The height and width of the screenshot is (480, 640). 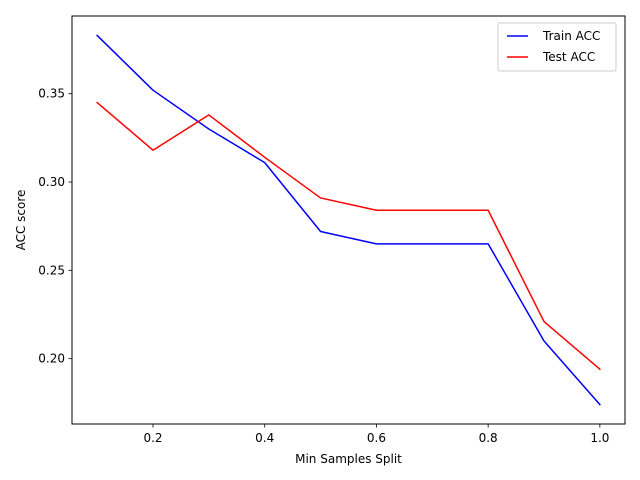 I want to click on y-axis-label: ACC score, so click(x=21, y=220).